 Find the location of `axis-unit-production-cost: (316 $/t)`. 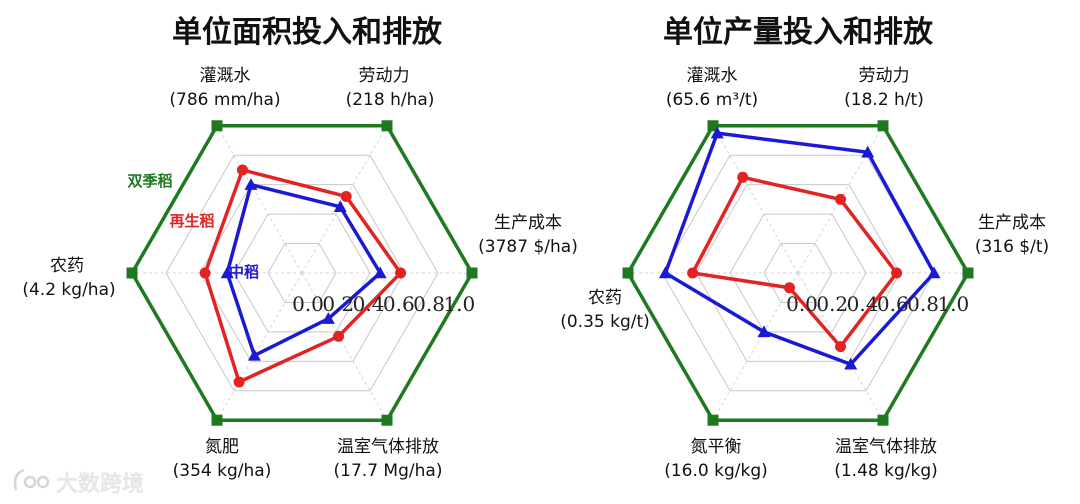

axis-unit-production-cost: (316 $/t) is located at coordinates (1012, 247).